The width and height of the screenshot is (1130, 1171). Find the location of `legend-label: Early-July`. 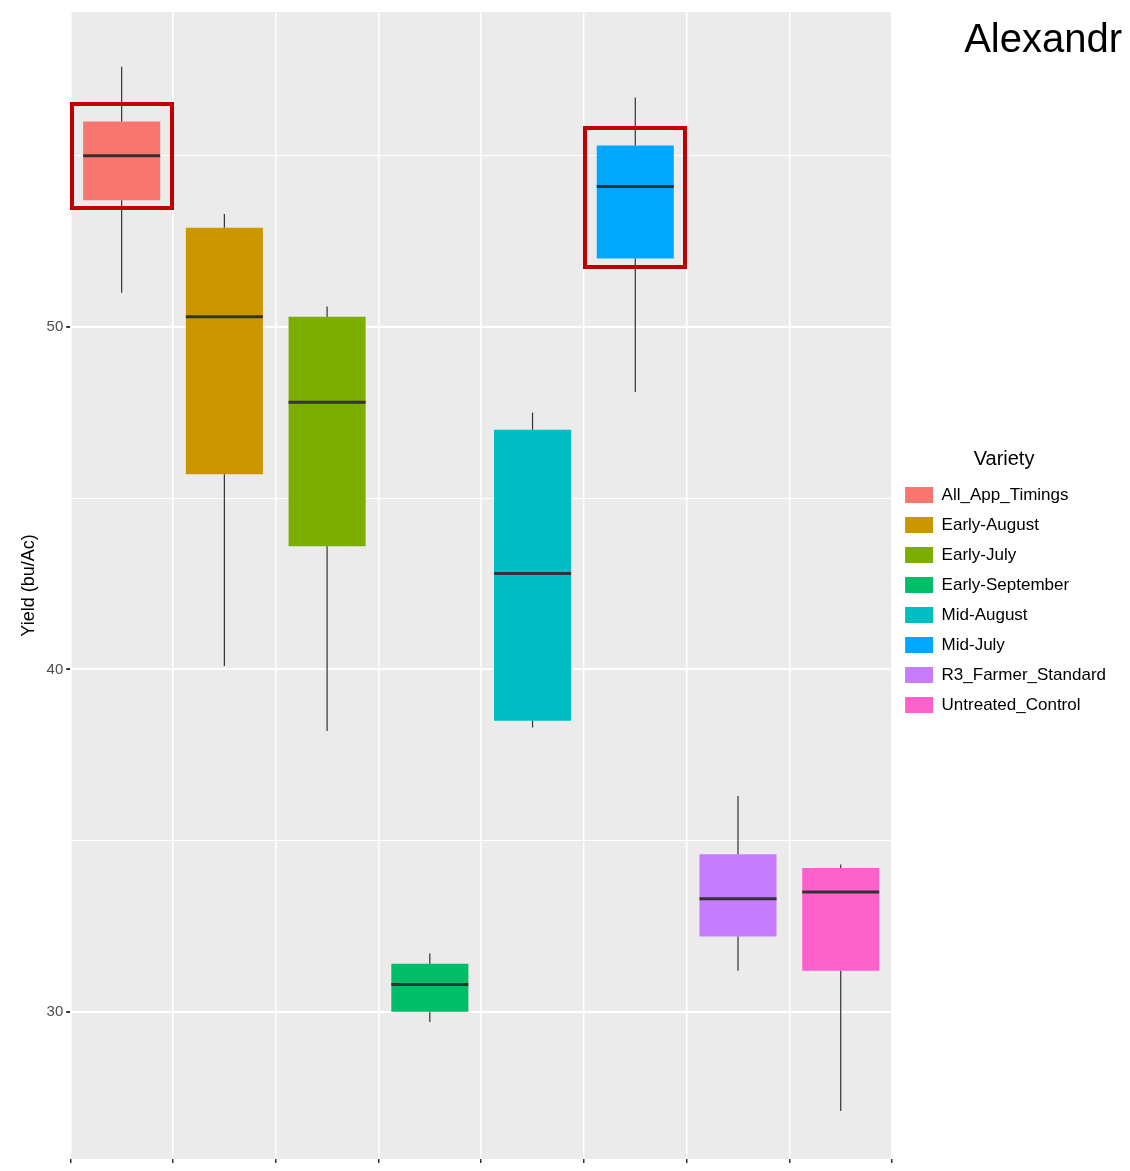

legend-label: Early-July is located at coordinates (979, 554).